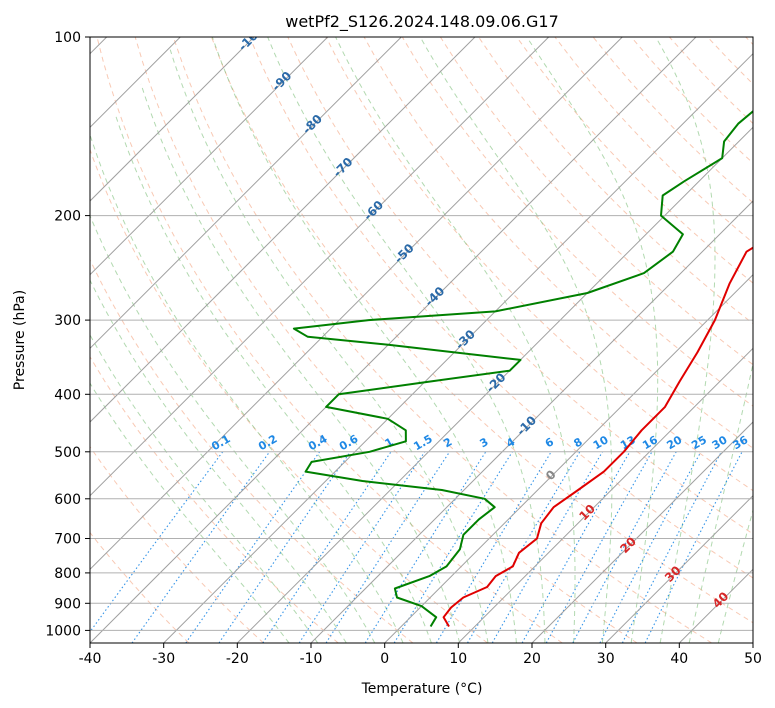 This screenshot has height=708, width=775. I want to click on y-tick-label: 400, so click(67, 395).